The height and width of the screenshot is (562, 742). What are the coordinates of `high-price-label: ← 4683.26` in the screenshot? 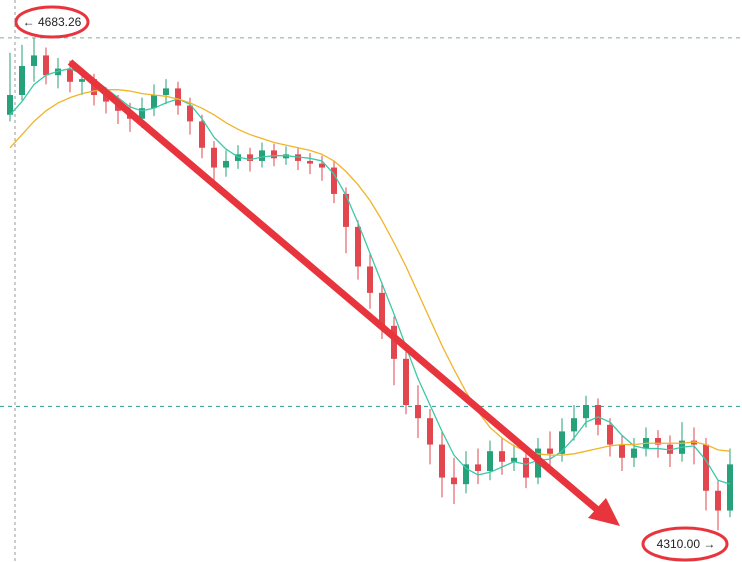 It's located at (52, 22).